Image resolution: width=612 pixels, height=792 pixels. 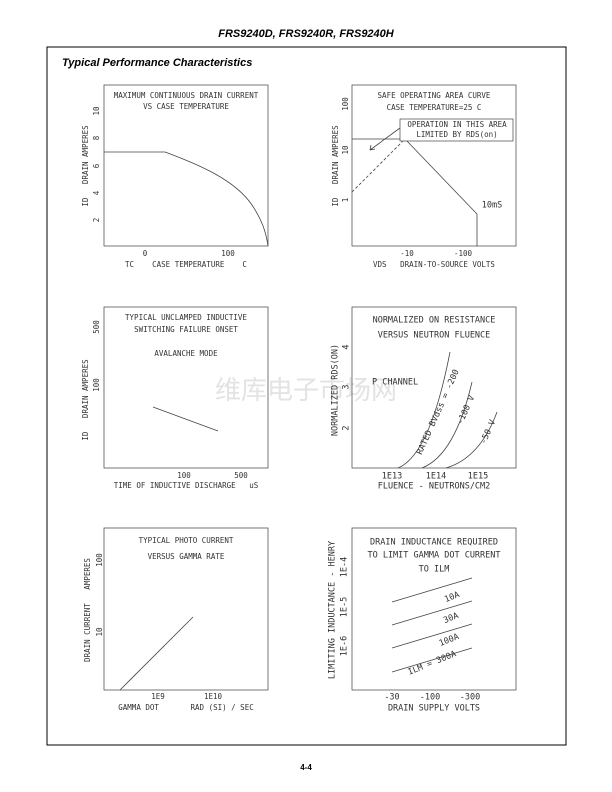 I want to click on annotation: 10mS, so click(x=492, y=206).